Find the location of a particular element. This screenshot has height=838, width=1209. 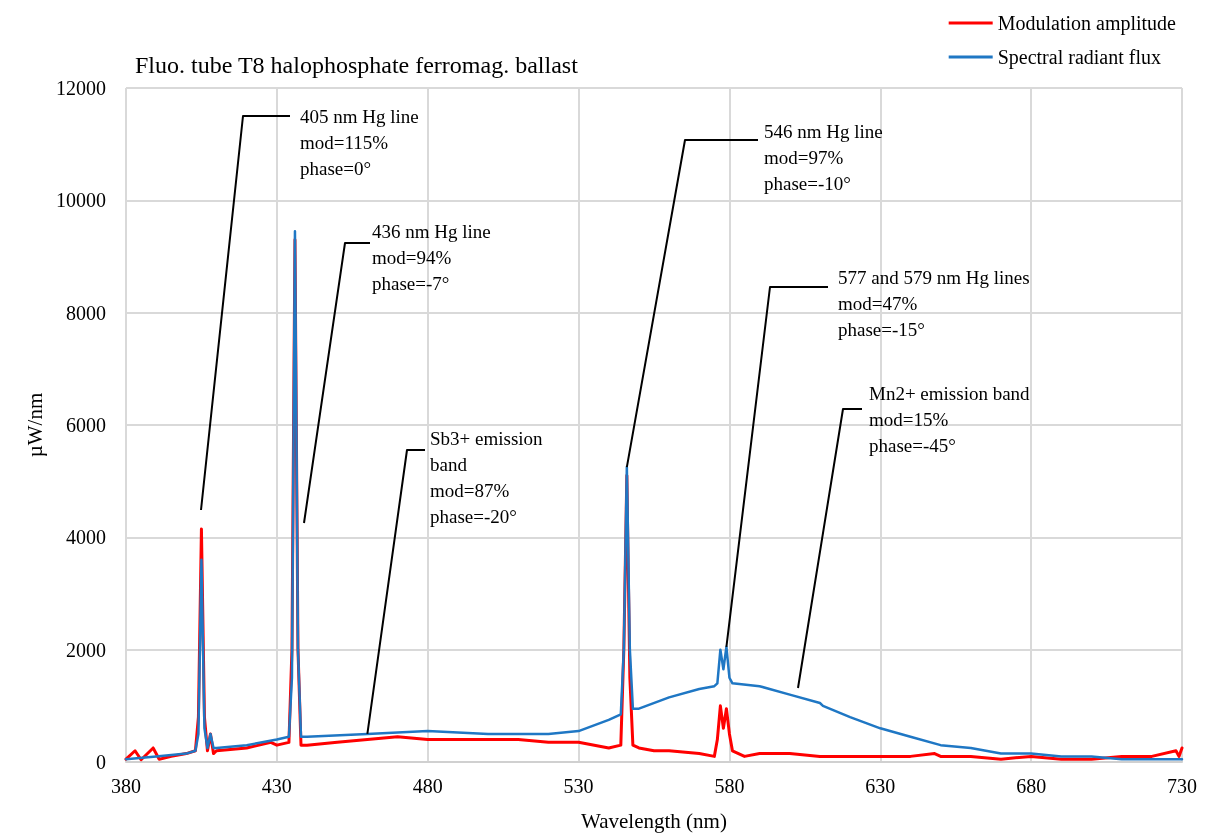

x-tick-label: 480 is located at coordinates (427, 786).